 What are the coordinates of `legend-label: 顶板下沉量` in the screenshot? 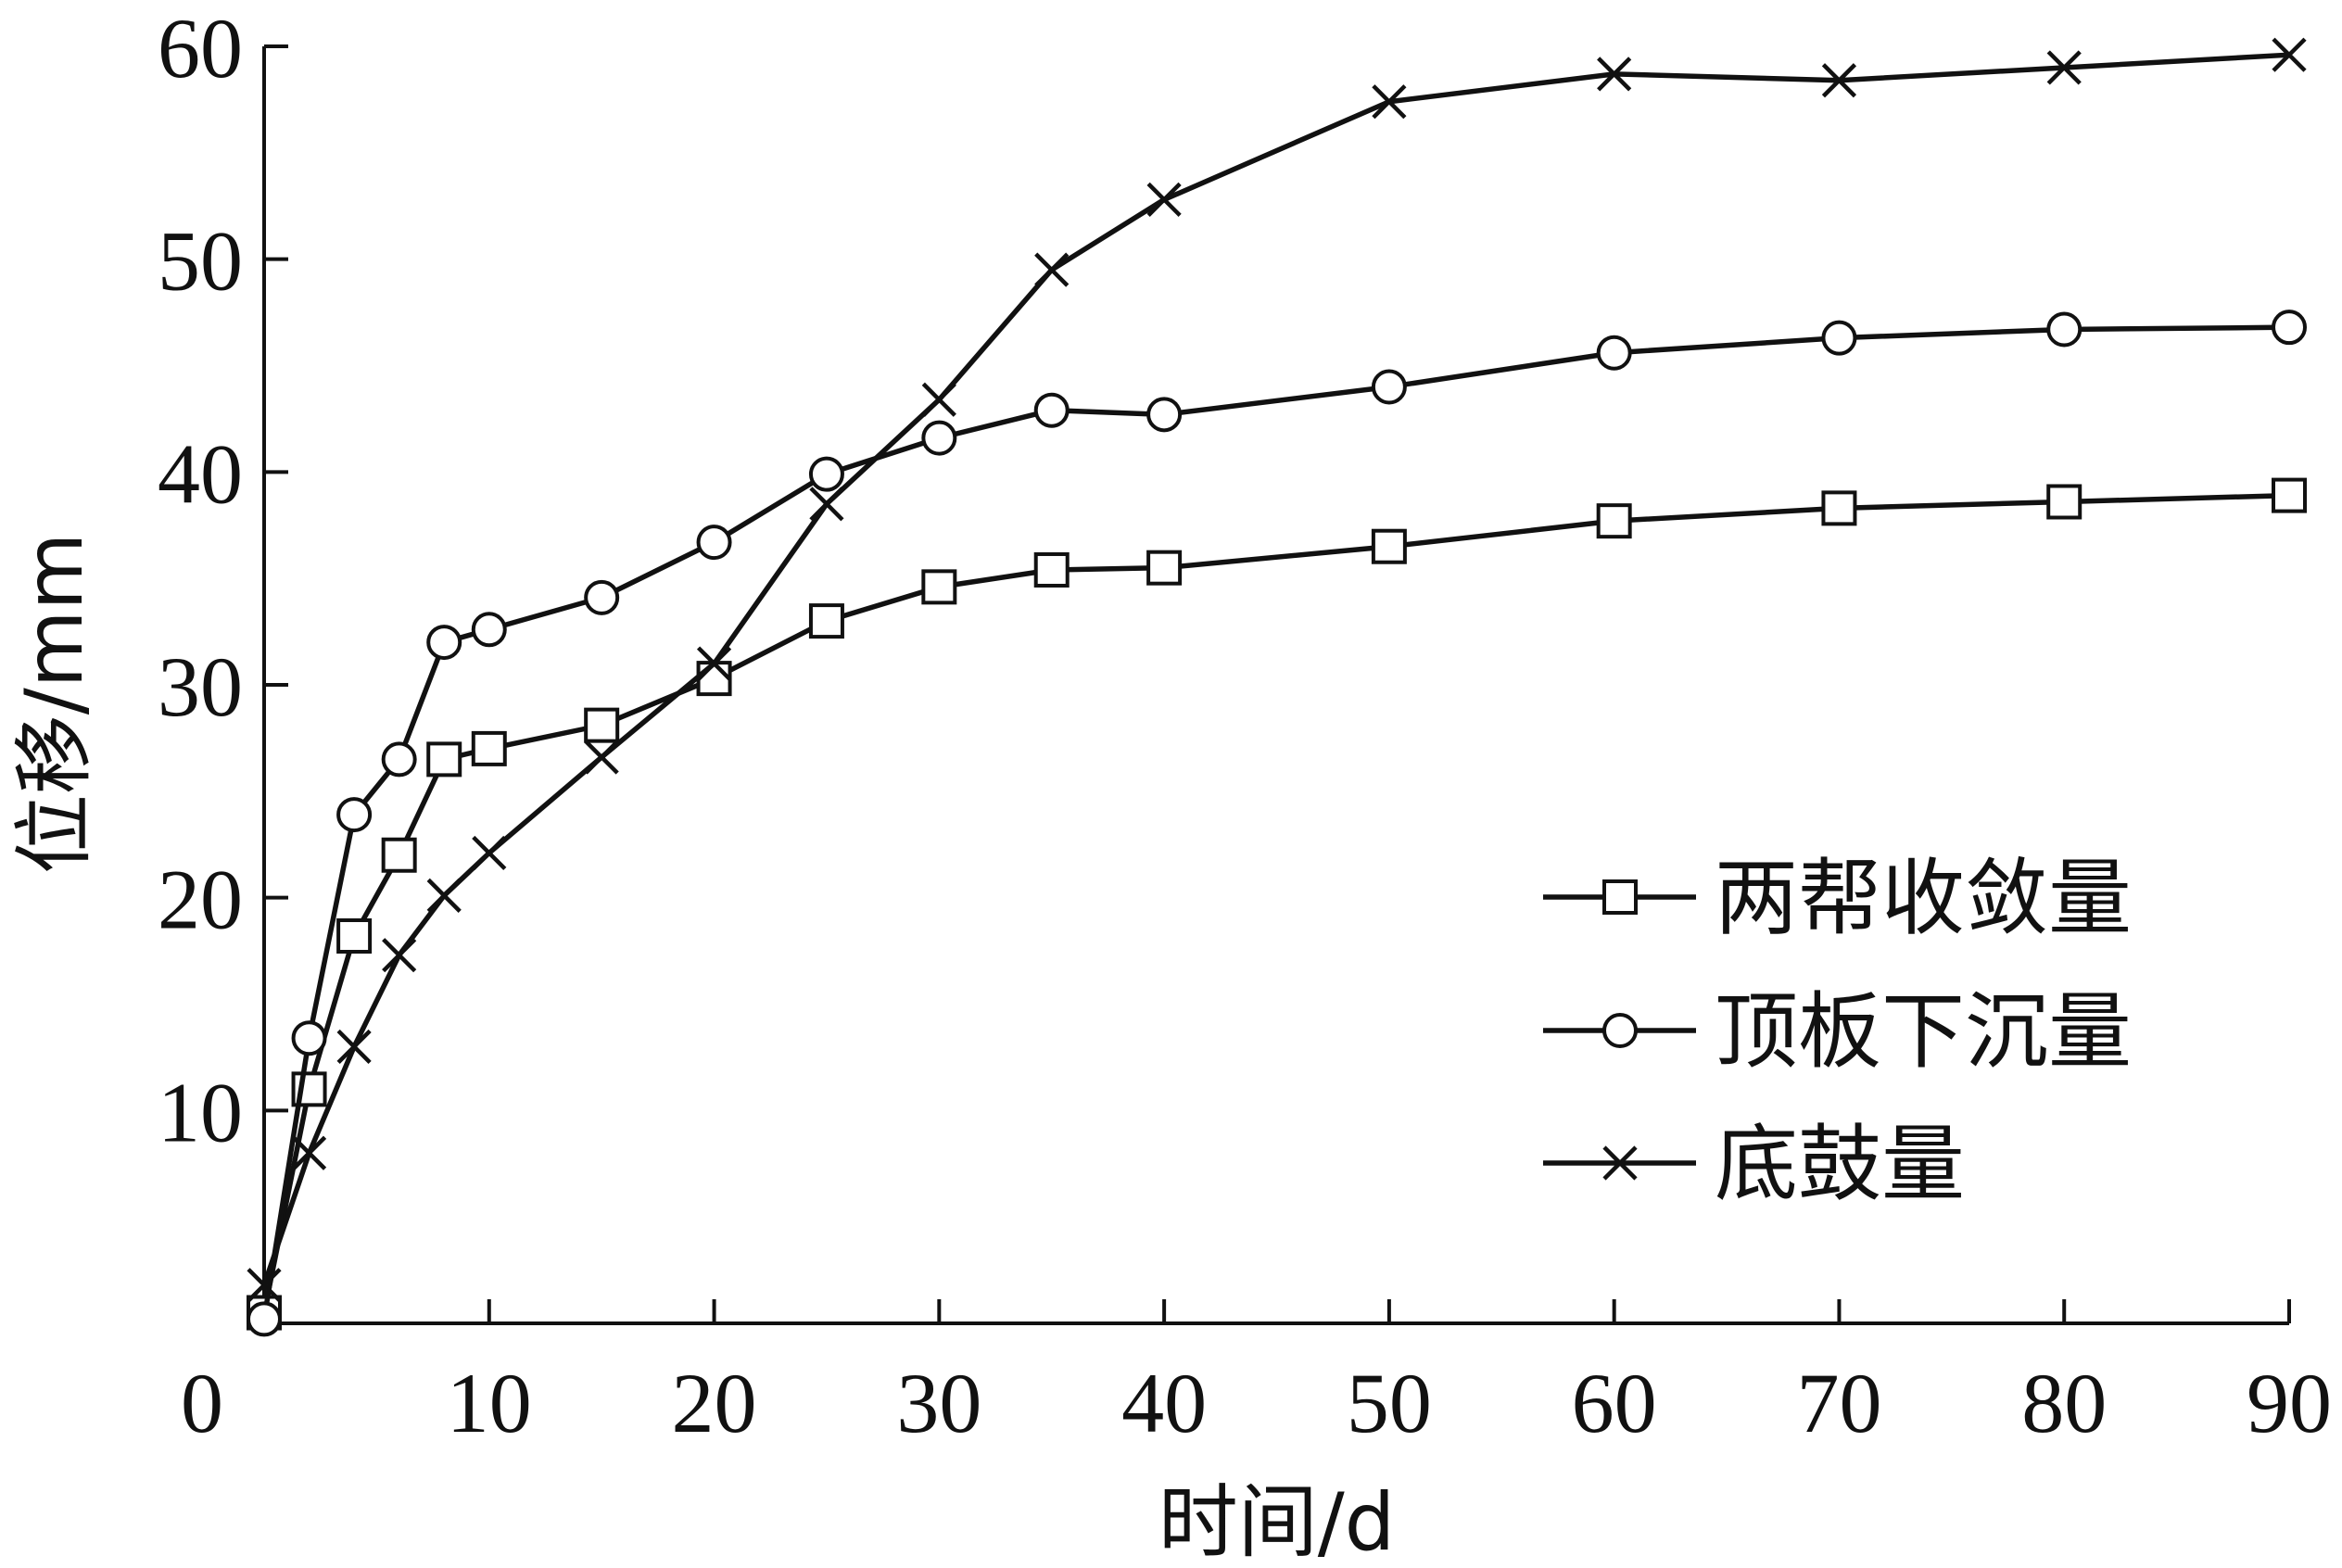 It's located at (1923, 1032).